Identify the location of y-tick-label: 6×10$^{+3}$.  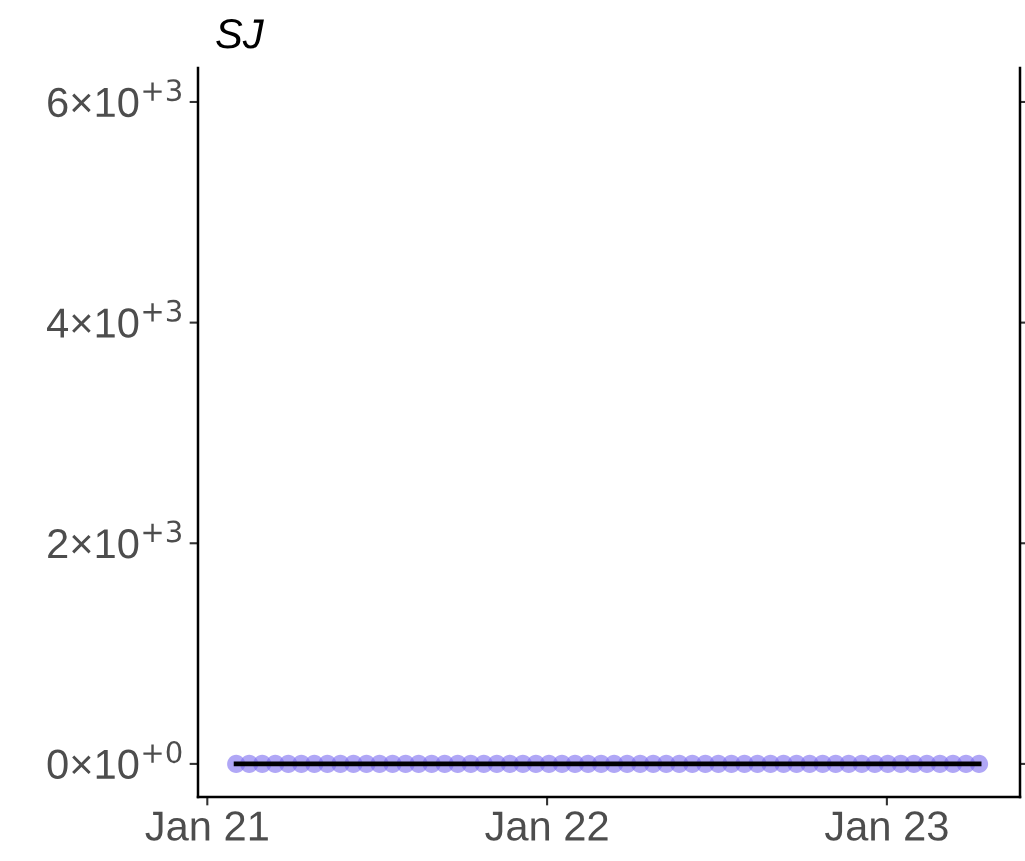
(114, 98).